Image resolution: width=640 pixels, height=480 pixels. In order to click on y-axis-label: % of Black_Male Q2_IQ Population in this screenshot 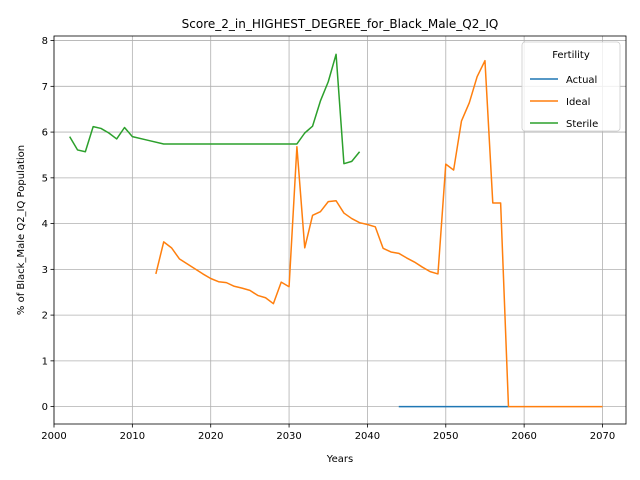, I will do `click(21, 230)`.